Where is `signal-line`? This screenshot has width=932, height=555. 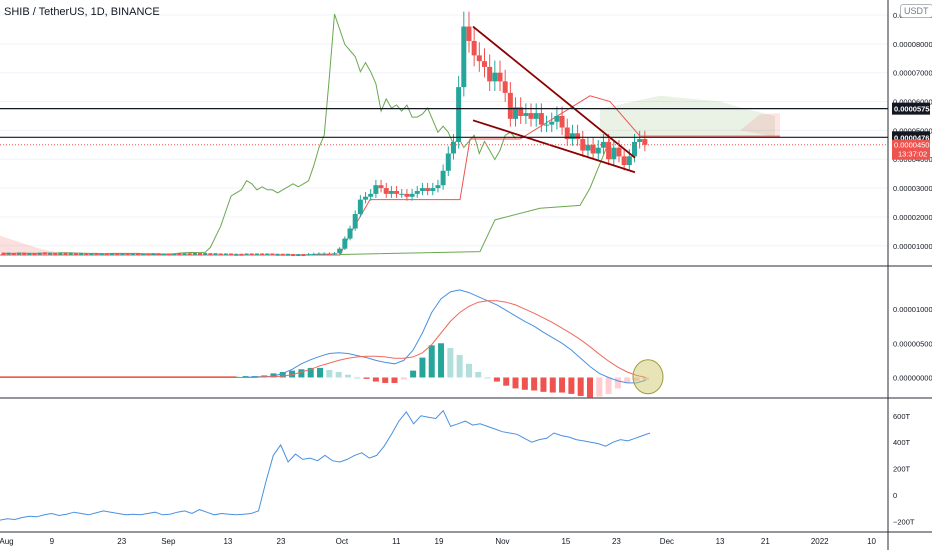 signal-line is located at coordinates (441, 339).